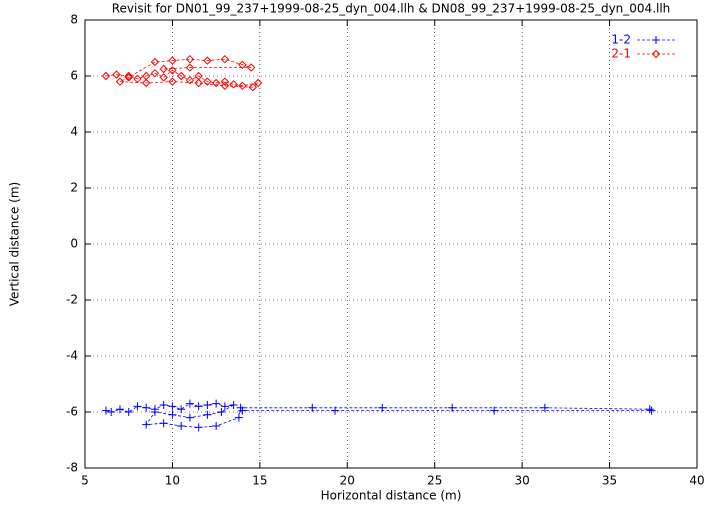 The width and height of the screenshot is (721, 509). What do you see at coordinates (696, 481) in the screenshot?
I see `x-tick-label: 40` at bounding box center [696, 481].